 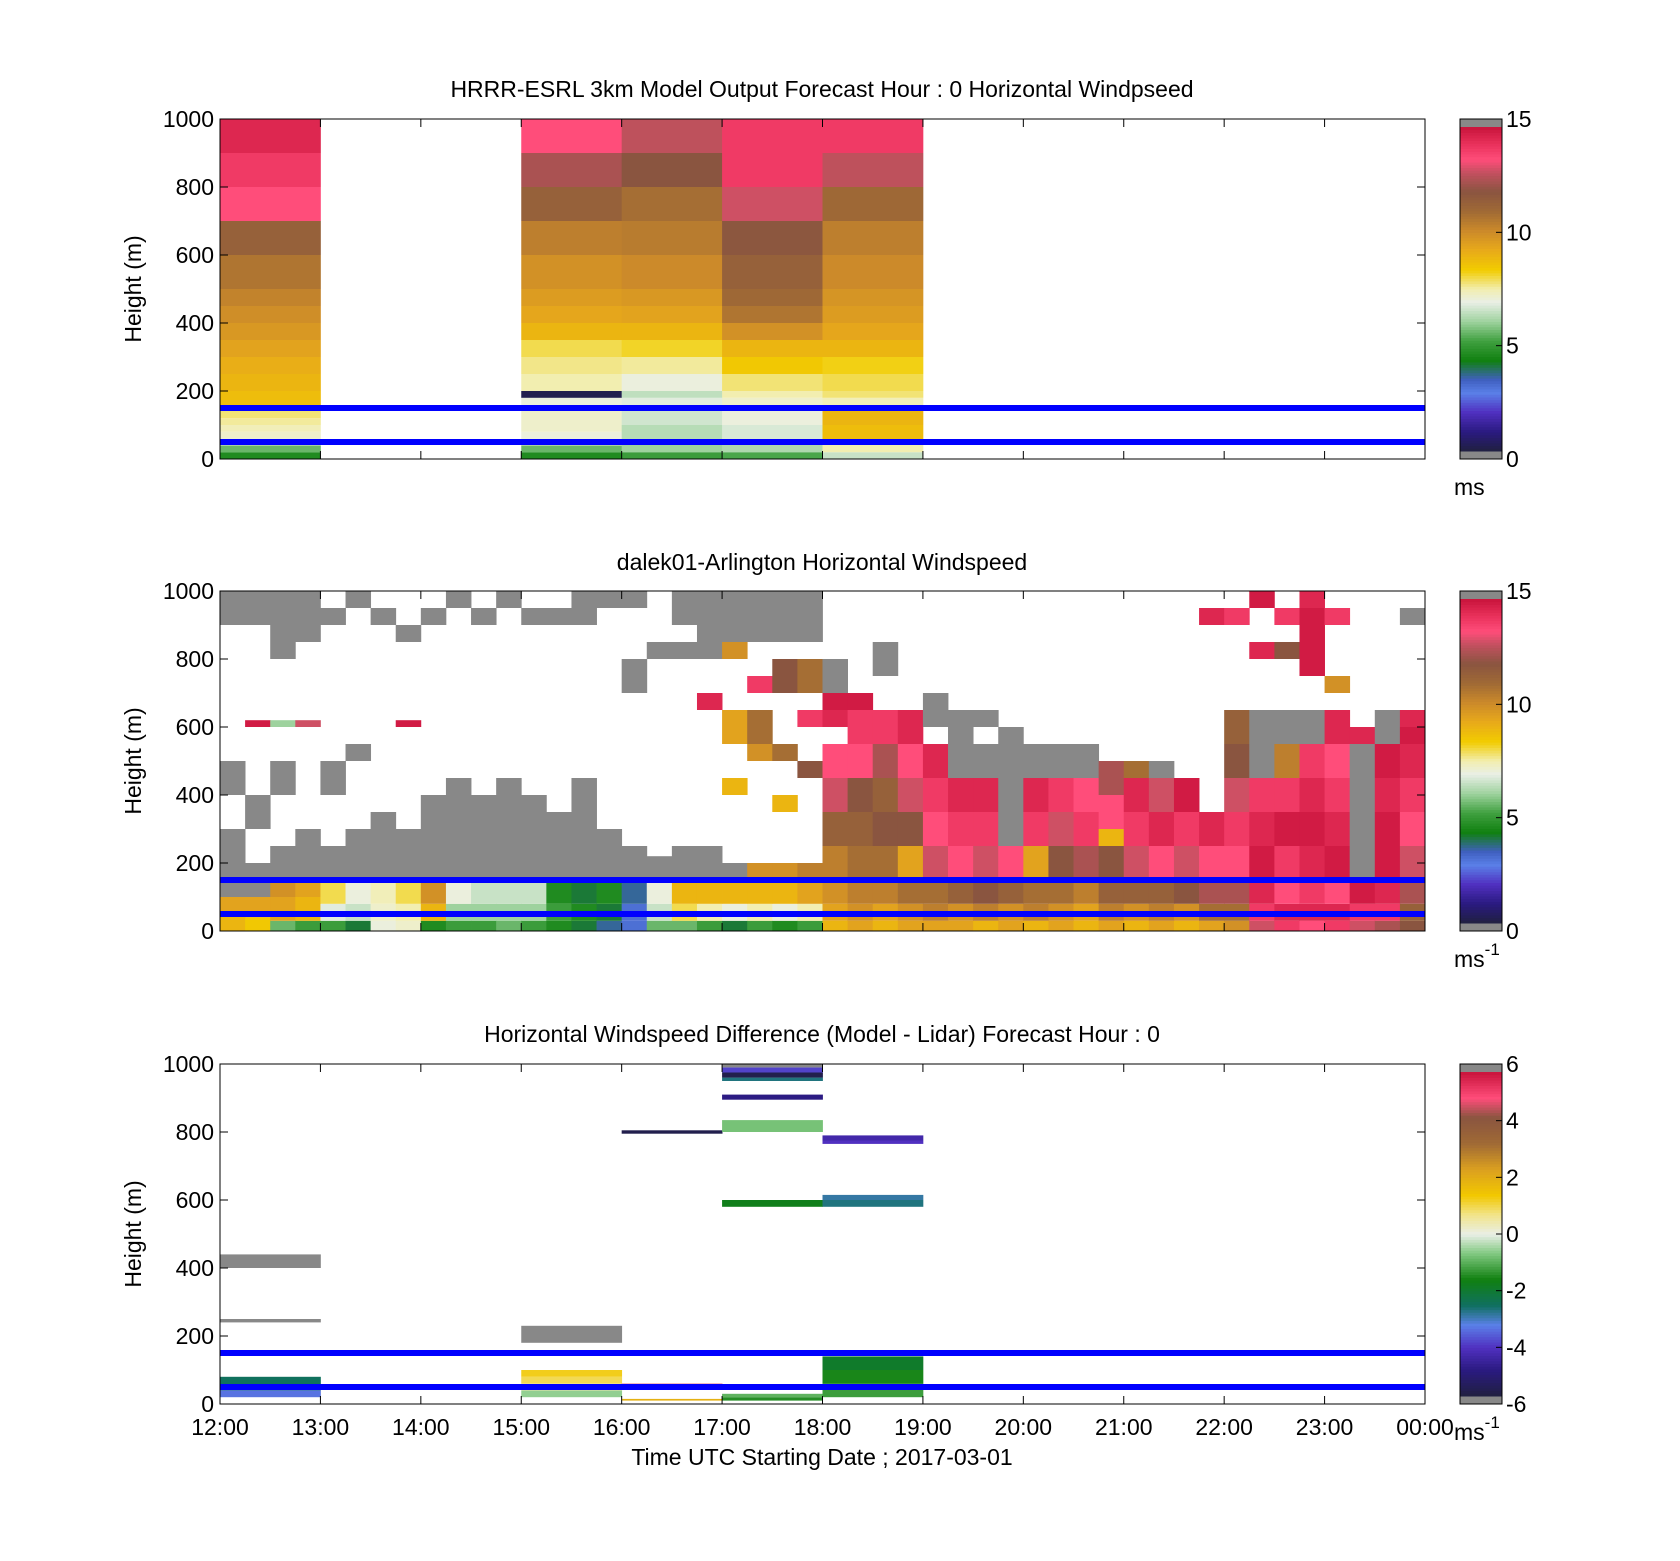 I want to click on panel-model-cells, so click(x=572, y=289).